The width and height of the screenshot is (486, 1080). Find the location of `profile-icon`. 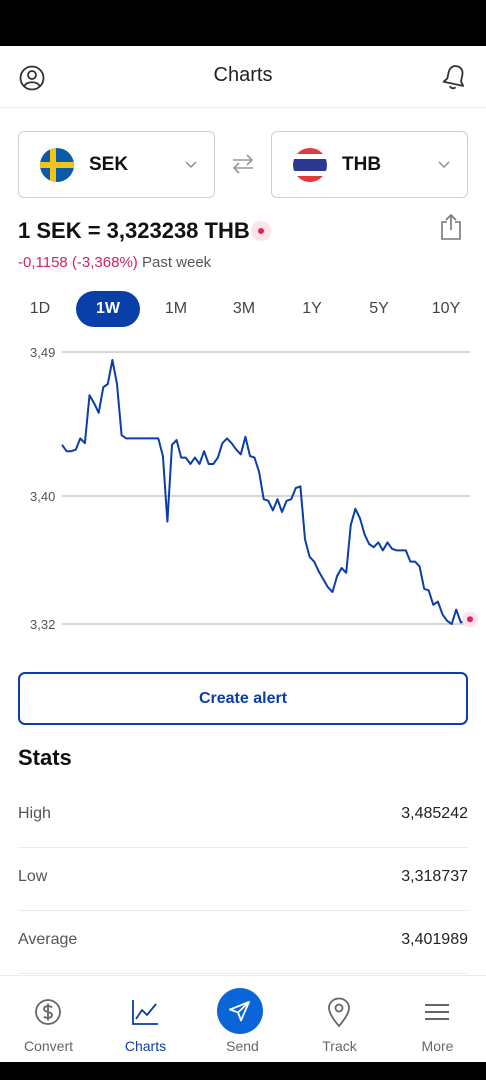

profile-icon is located at coordinates (32, 78).